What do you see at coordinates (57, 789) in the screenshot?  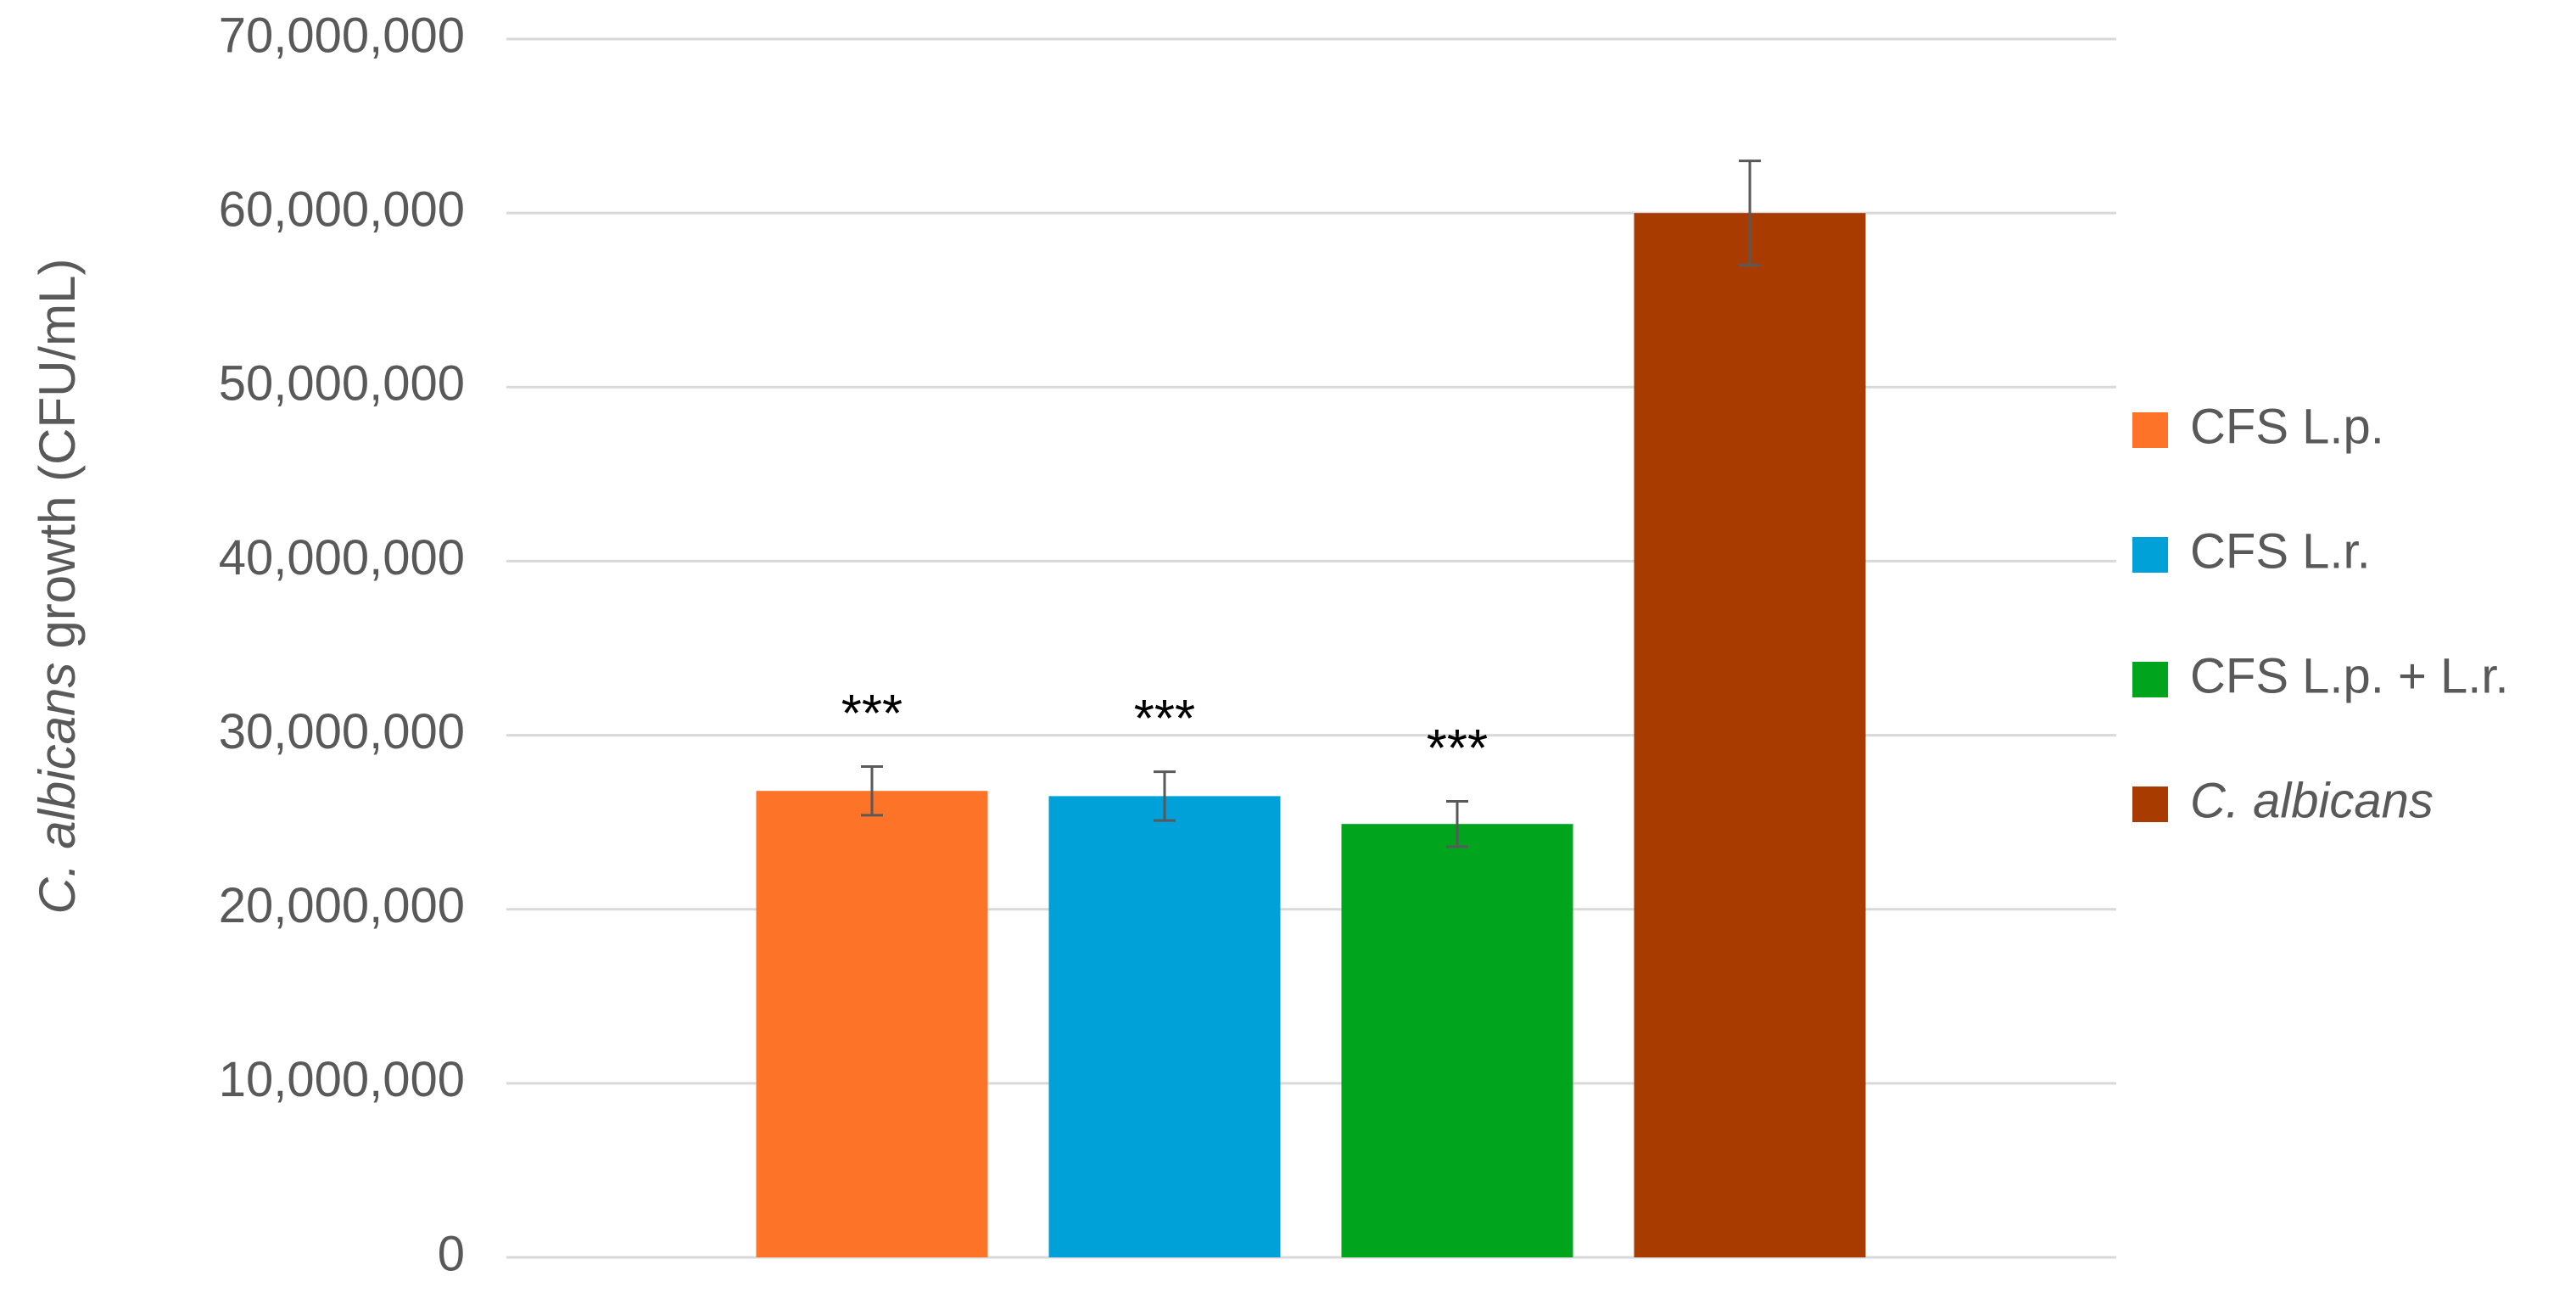 I see `y-axis-label-italic: C. albicans` at bounding box center [57, 789].